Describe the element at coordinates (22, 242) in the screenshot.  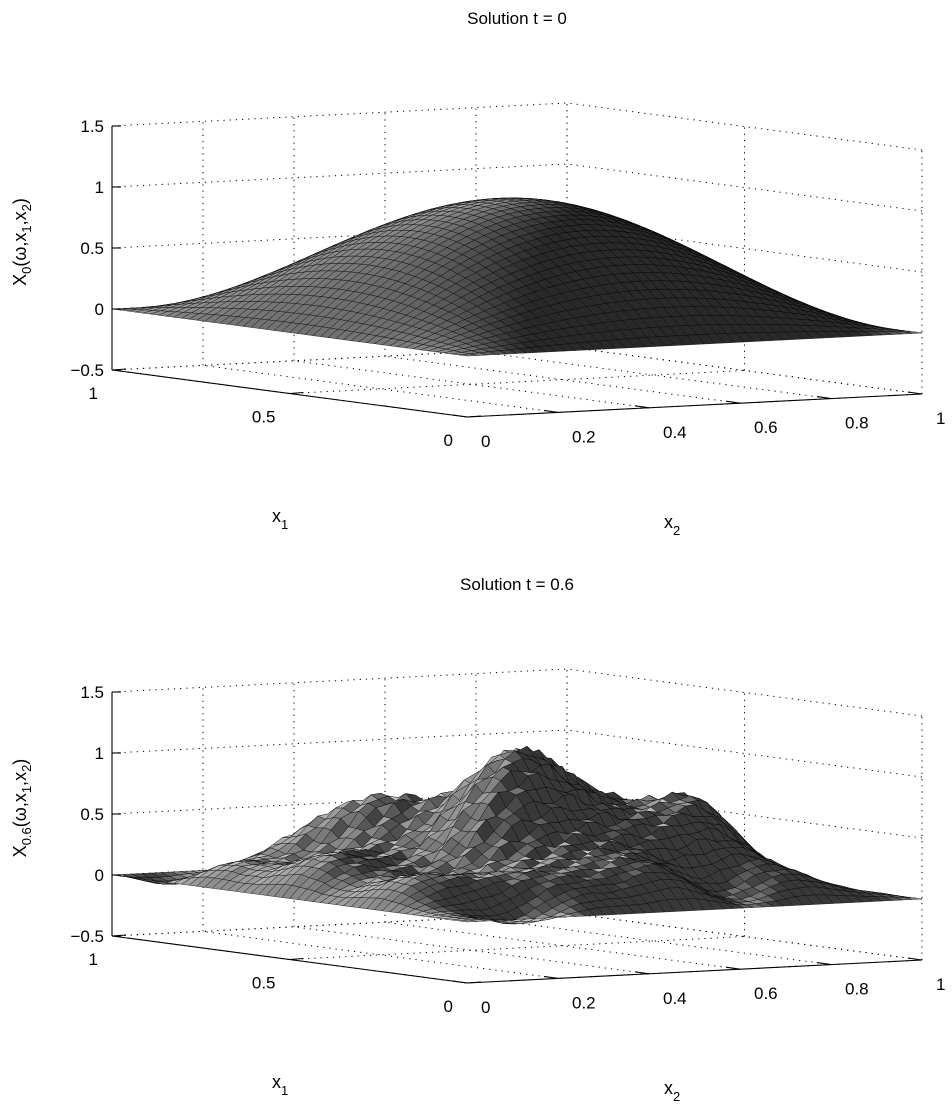
I see `z-axis-label: X0(ω,x1,x2)` at that location.